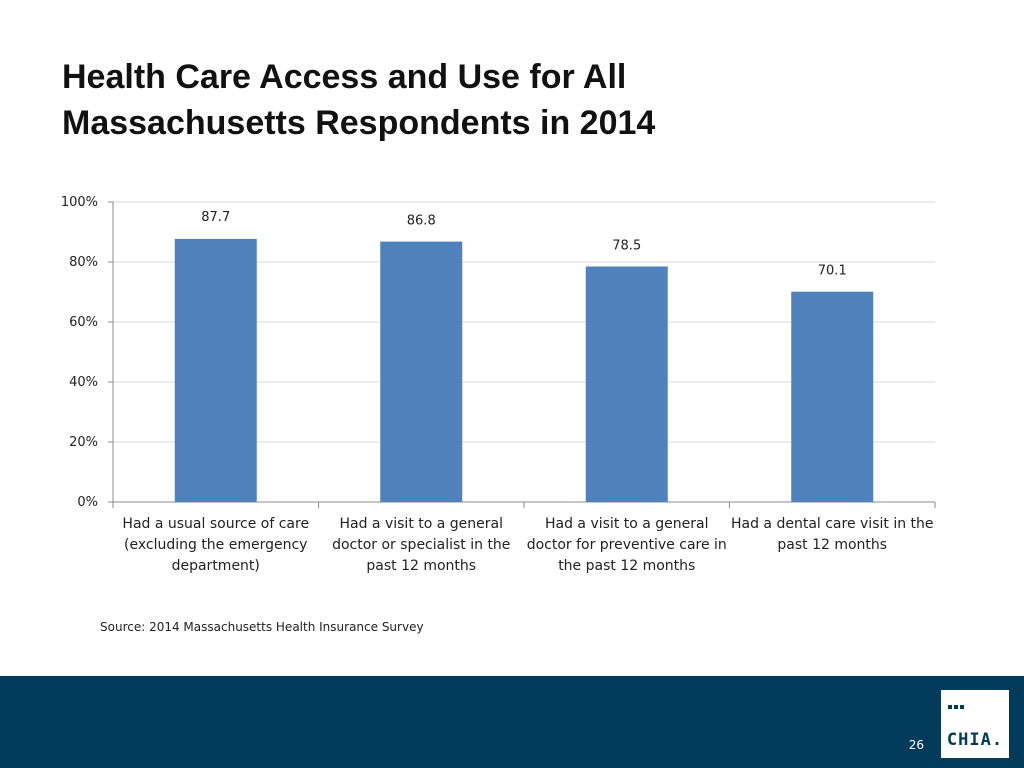 The height and width of the screenshot is (768, 1024). What do you see at coordinates (512, 722) in the screenshot?
I see `footer-bar: 26 CHIA.` at bounding box center [512, 722].